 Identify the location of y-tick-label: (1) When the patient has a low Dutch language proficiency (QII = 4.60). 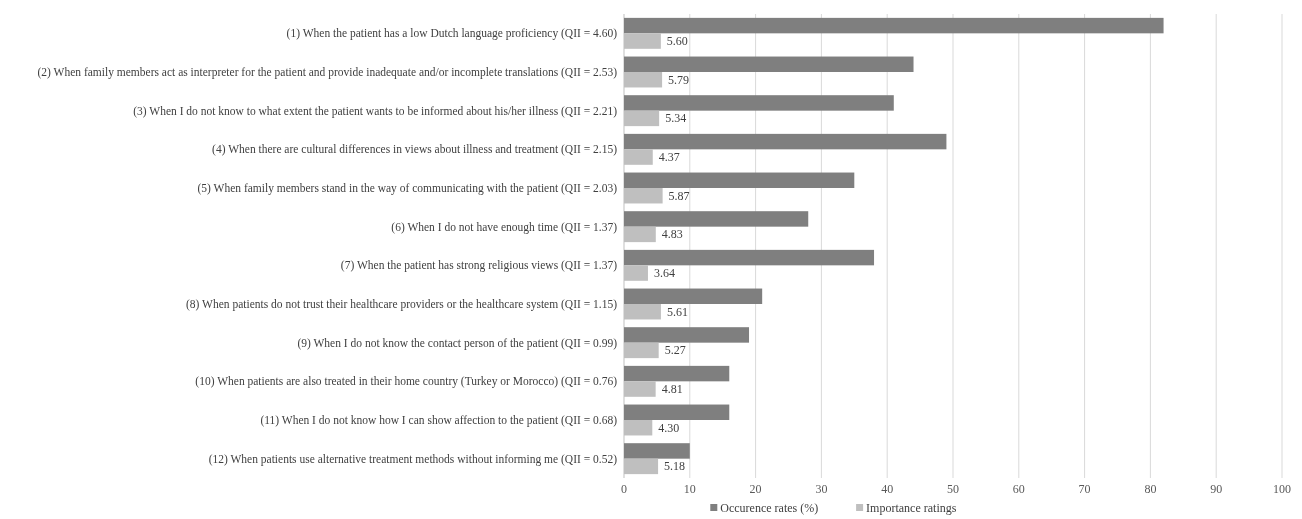
(452, 34).